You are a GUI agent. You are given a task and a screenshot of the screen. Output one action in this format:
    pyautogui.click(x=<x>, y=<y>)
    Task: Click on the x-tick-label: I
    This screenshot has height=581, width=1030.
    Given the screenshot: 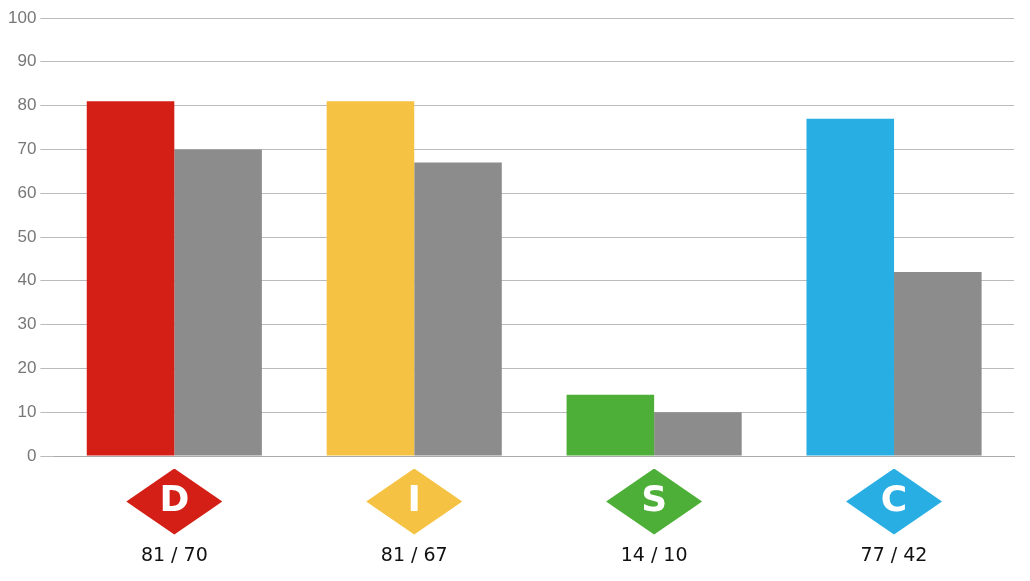 What is the action you would take?
    pyautogui.click(x=414, y=498)
    